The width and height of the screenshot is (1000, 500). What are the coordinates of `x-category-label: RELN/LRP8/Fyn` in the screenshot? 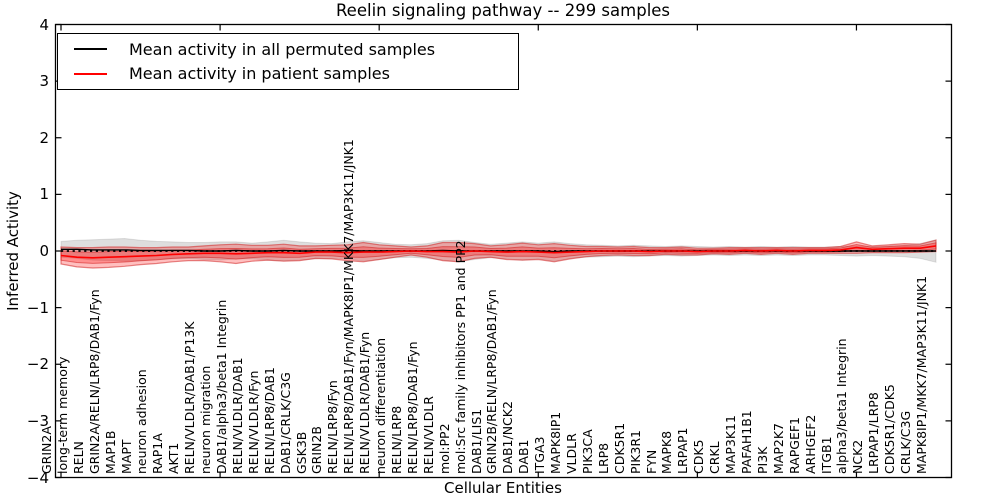 It's located at (333, 427).